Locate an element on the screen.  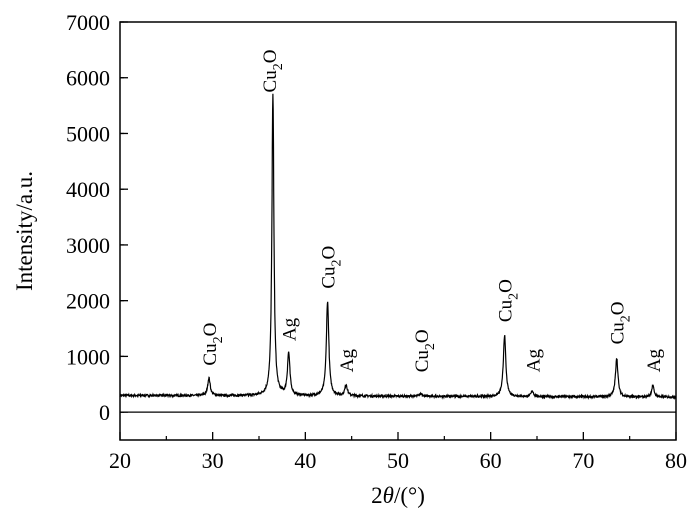
y-tick-label: 4000 is located at coordinates (88, 189).